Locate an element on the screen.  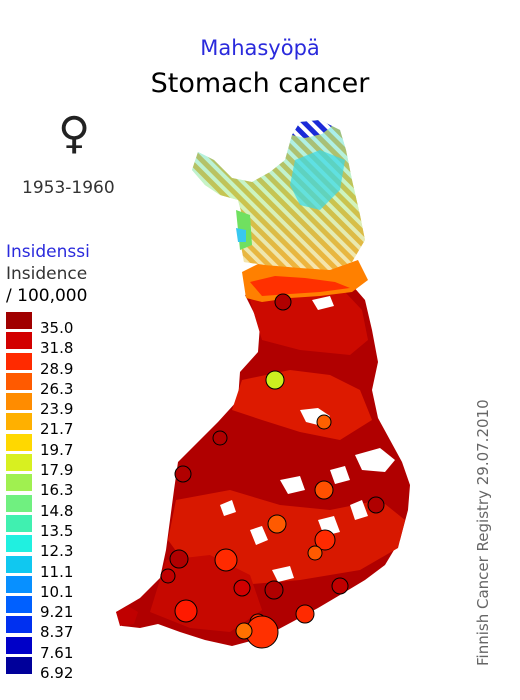
lakes is located at coordinates (307, 439).